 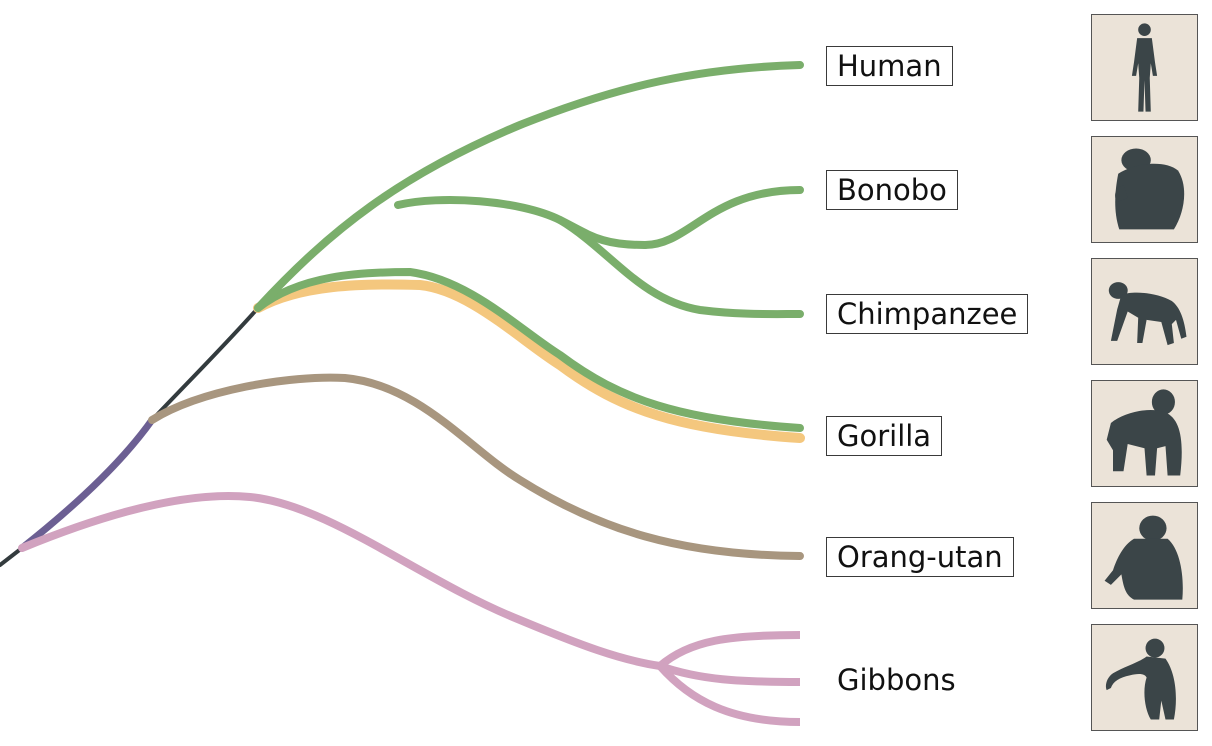 What do you see at coordinates (1140, 679) in the screenshot?
I see `gibbon-silhouette-icon` at bounding box center [1140, 679].